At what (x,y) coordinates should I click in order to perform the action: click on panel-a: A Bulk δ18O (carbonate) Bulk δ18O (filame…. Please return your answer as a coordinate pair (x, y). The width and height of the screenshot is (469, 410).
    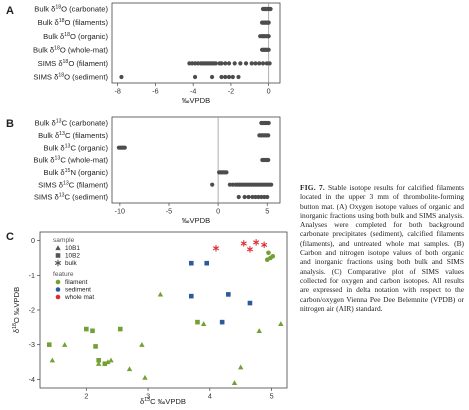
    Looking at the image, I should click on (143, 53).